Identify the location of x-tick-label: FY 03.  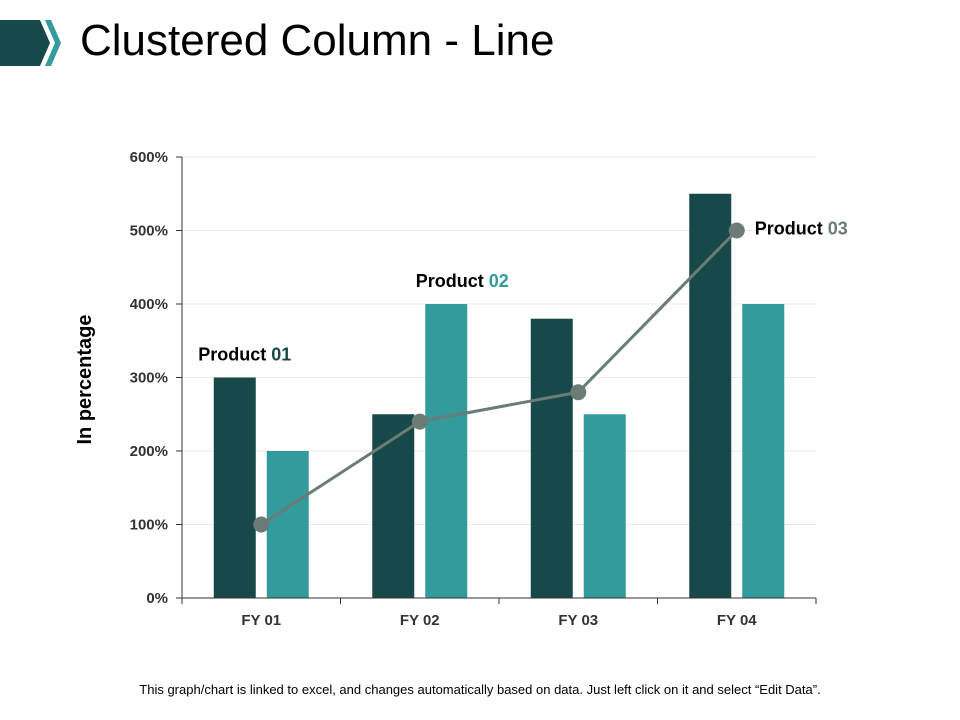
(578, 620).